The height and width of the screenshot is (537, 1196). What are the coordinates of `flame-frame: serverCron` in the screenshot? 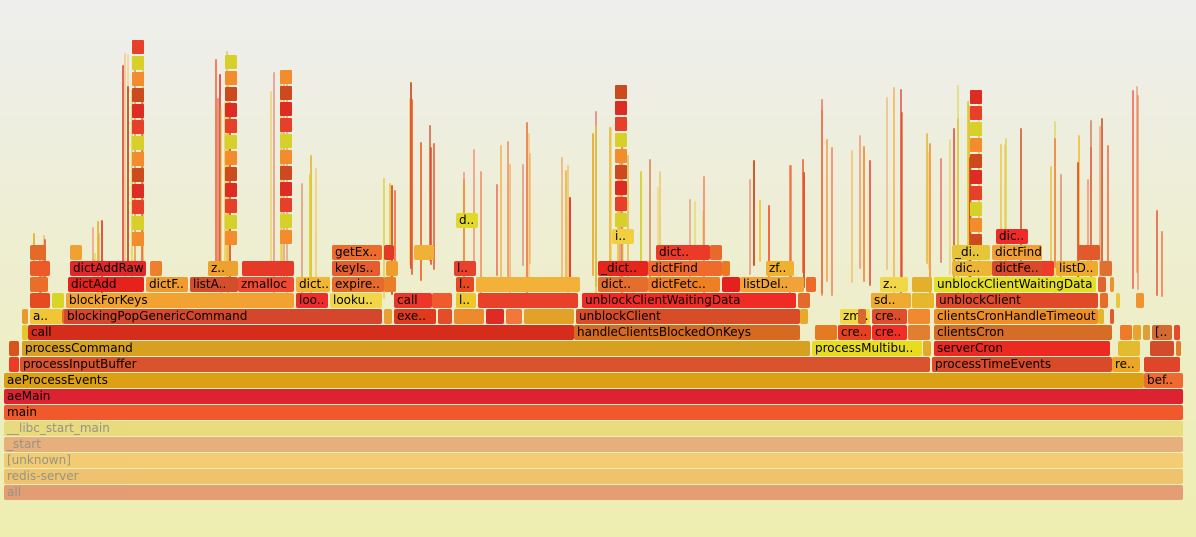 It's located at (1022, 348).